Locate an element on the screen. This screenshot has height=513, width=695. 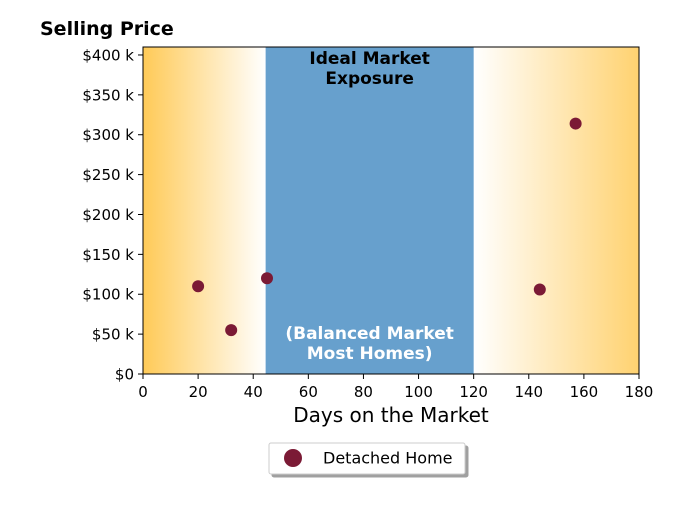
y-axis-title: Selling Price is located at coordinates (107, 29).